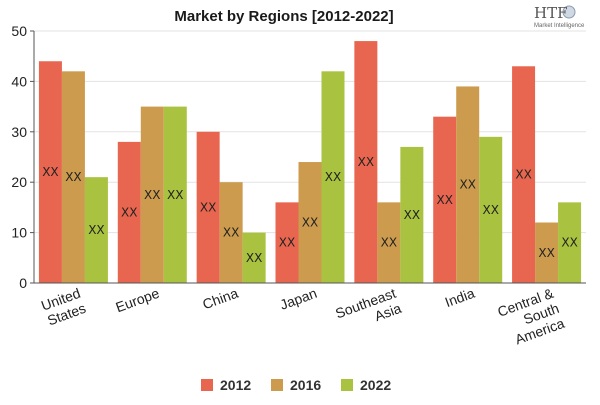 The image size is (600, 405). I want to click on y-tick-label: 0, so click(23, 283).